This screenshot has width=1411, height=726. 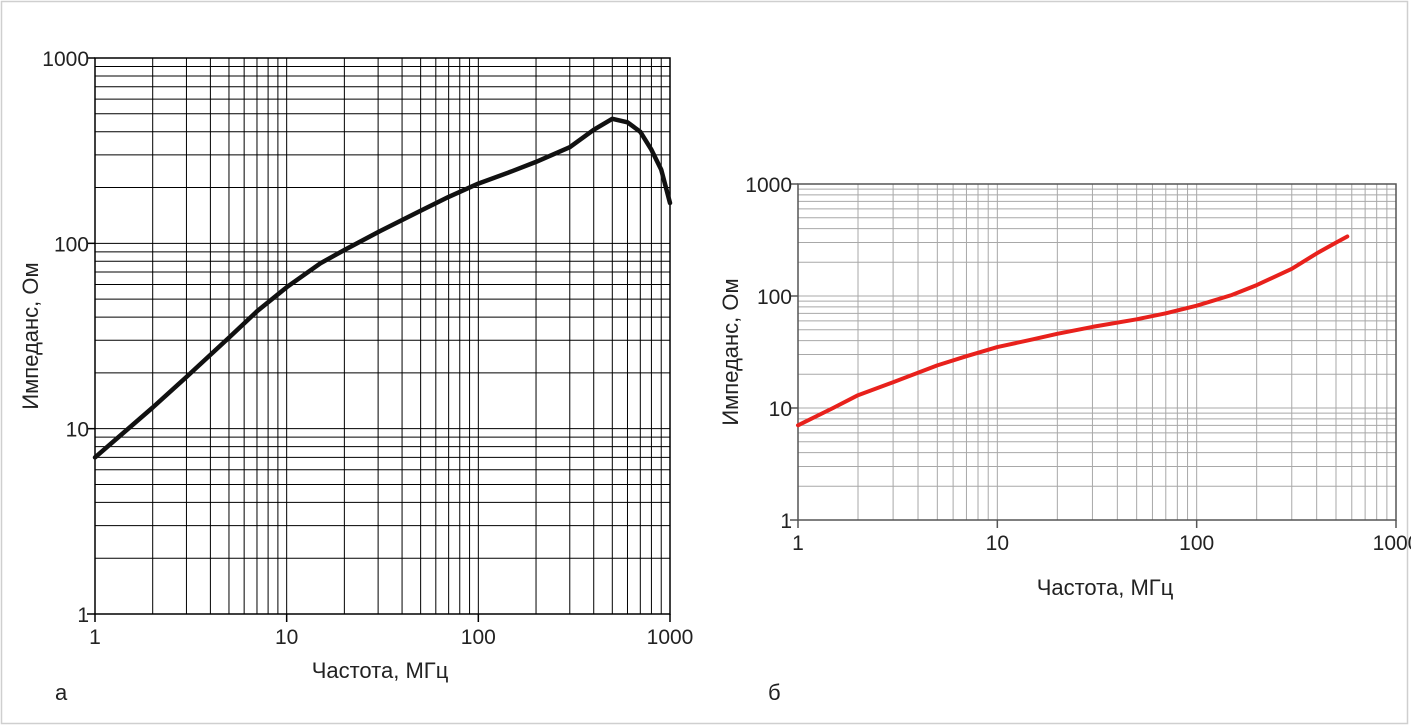 What do you see at coordinates (30, 335) in the screenshot?
I see `panel-a-y-axis-label: Импеданс, Ом` at bounding box center [30, 335].